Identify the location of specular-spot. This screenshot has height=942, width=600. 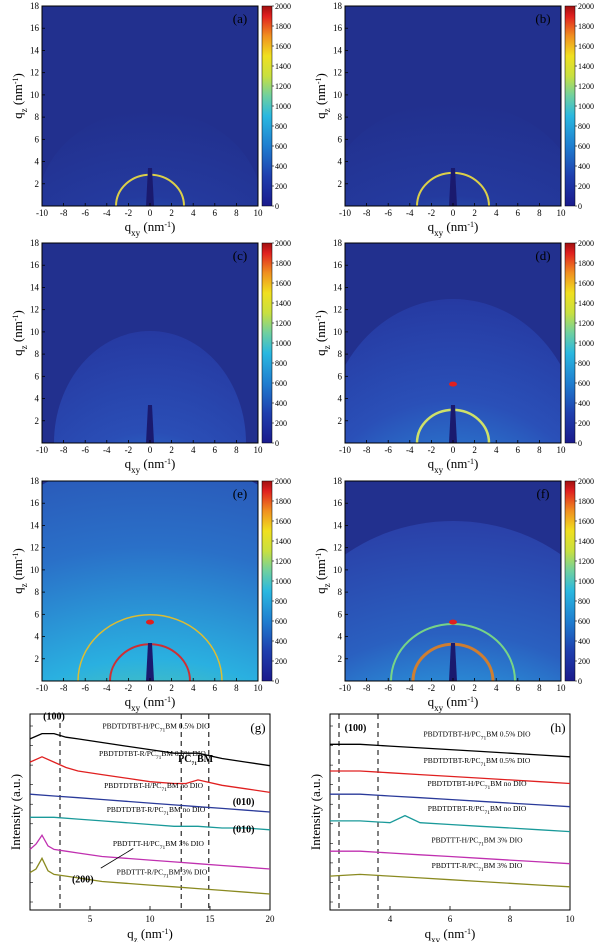
(453, 622).